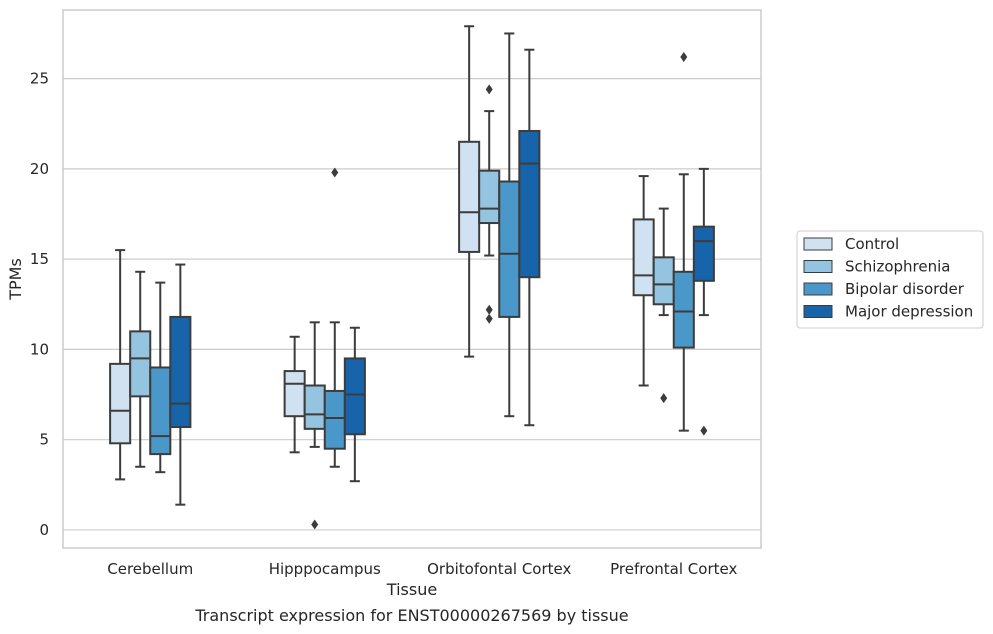 The width and height of the screenshot is (993, 634). I want to click on legend-label: Schizophrenia, so click(897, 267).